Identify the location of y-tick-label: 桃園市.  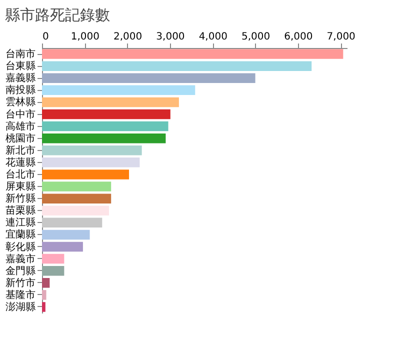
(21, 138).